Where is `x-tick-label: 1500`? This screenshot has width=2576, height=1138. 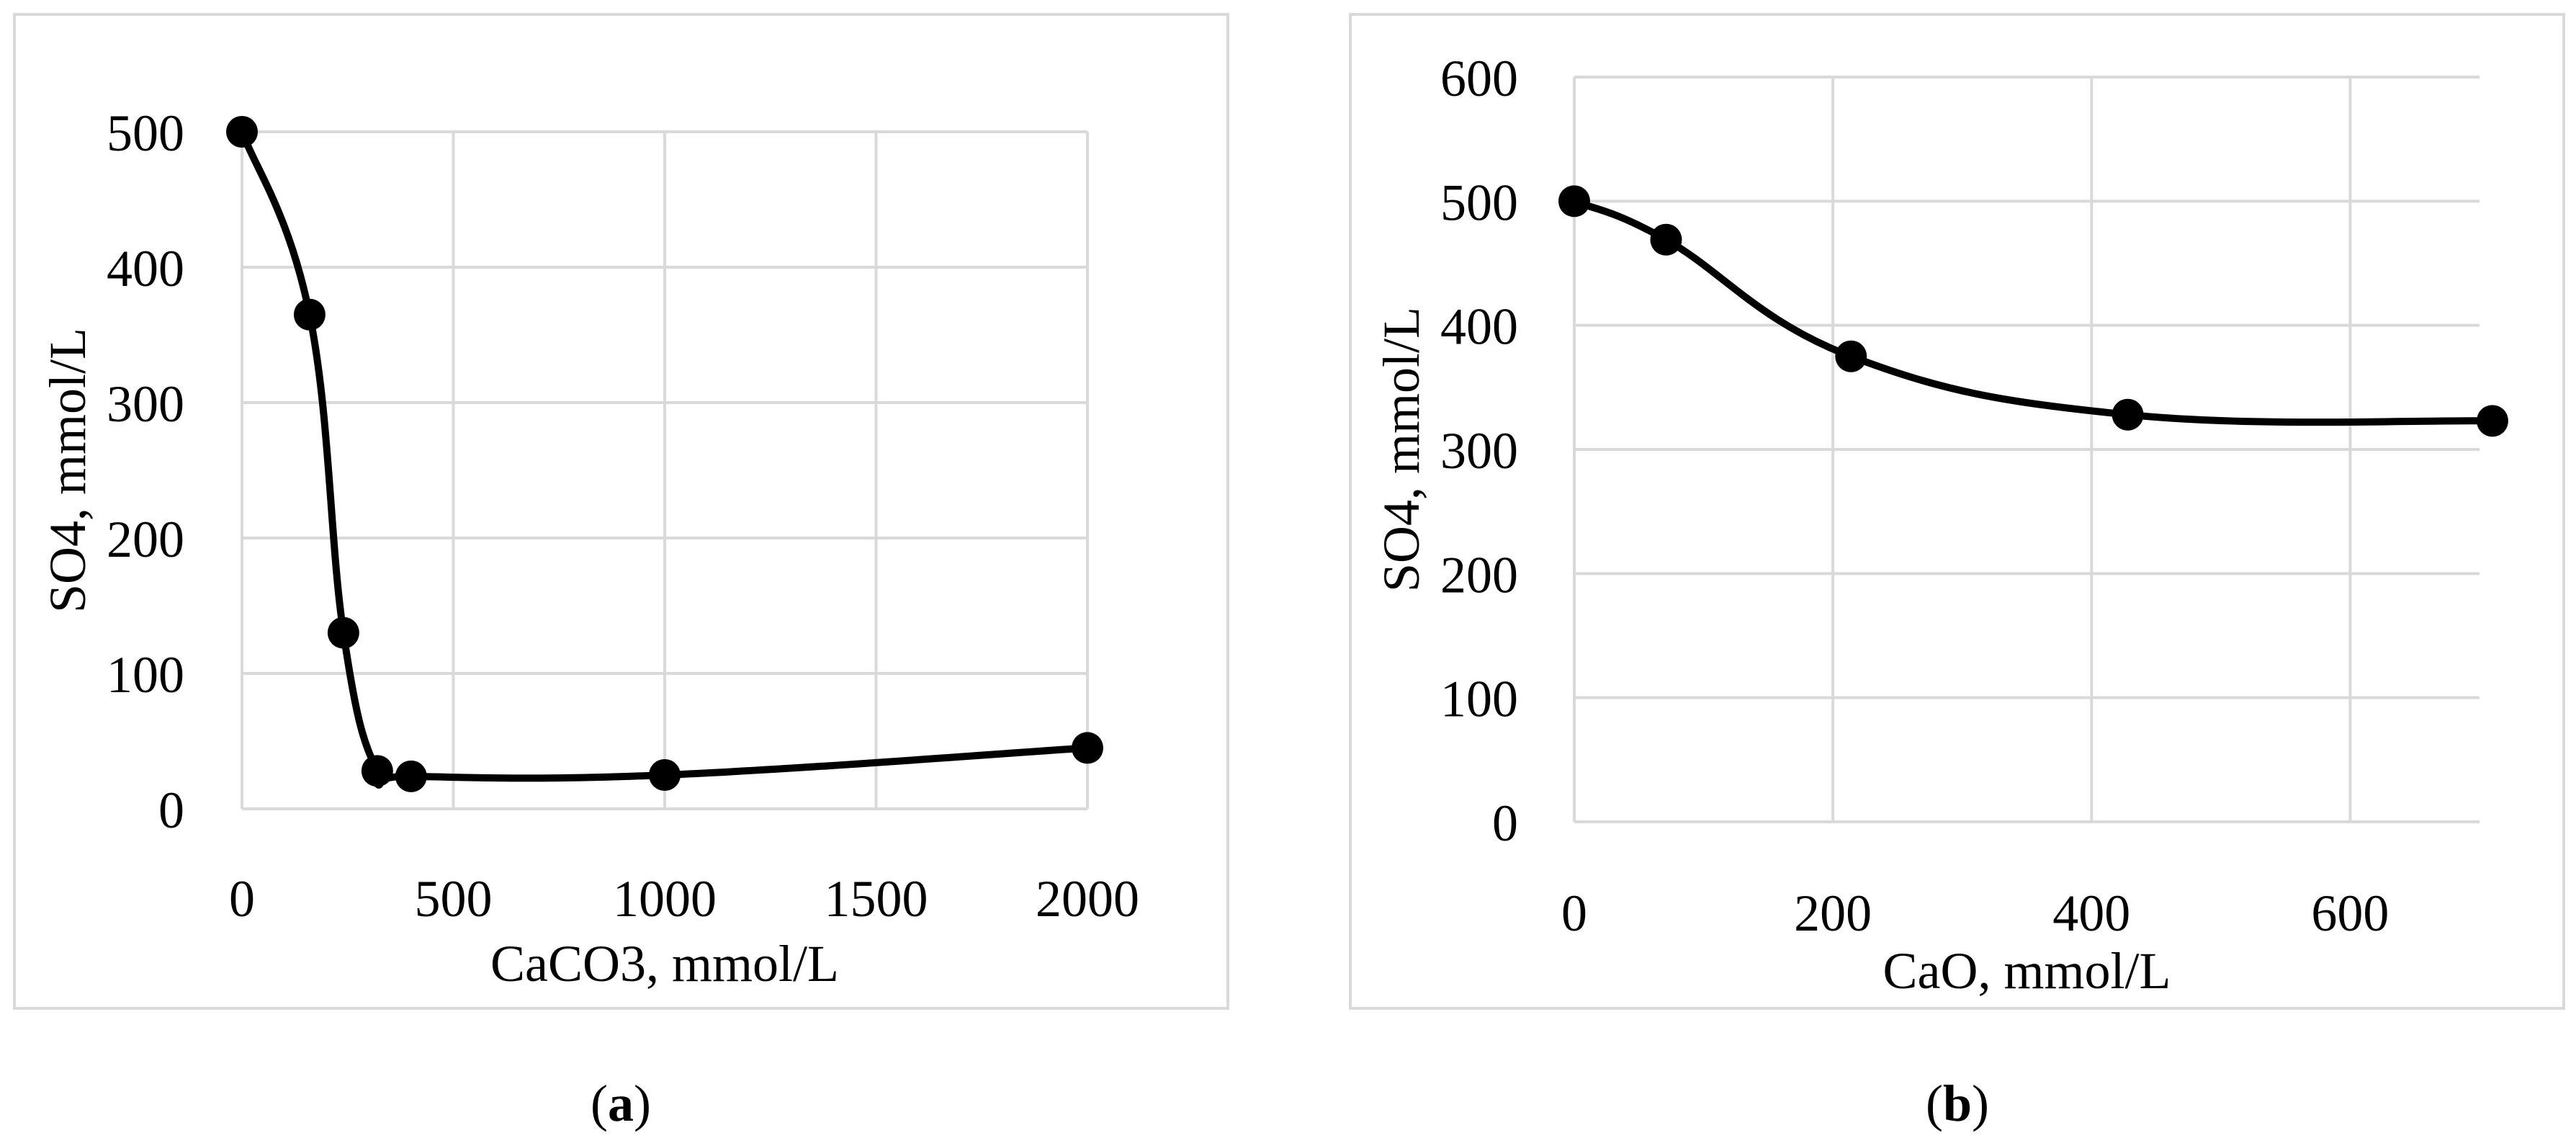
x-tick-label: 1500 is located at coordinates (876, 899).